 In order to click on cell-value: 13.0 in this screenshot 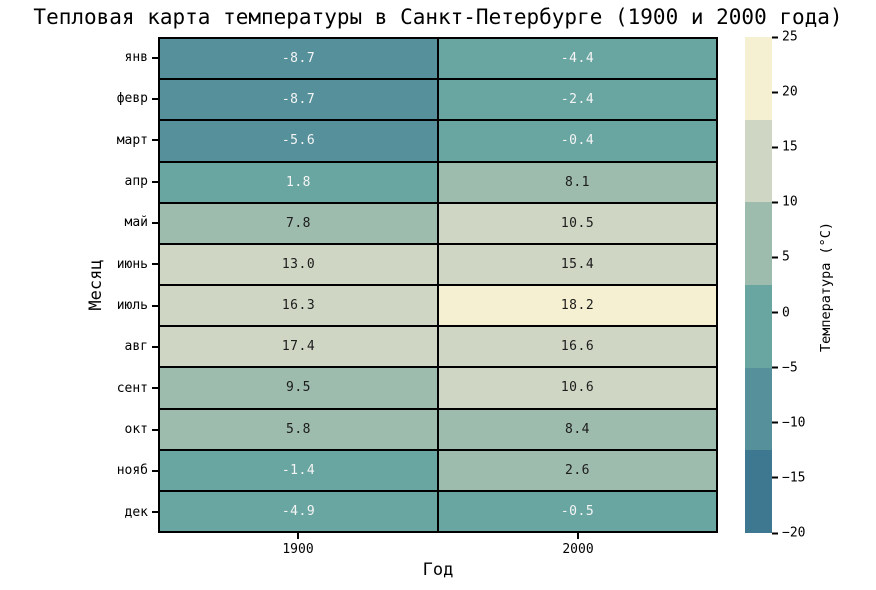, I will do `click(298, 264)`.